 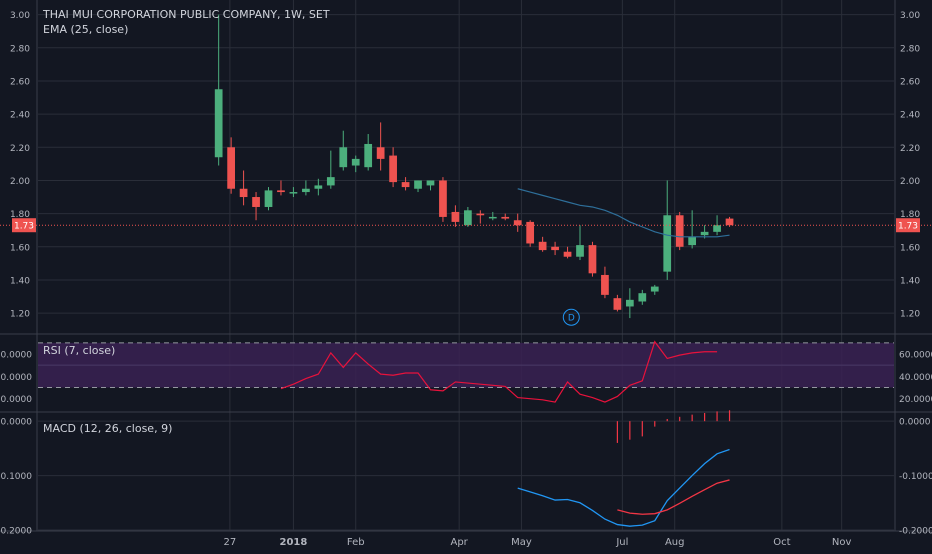 I want to click on price-axis-label-right: 2.80, so click(x=910, y=49).